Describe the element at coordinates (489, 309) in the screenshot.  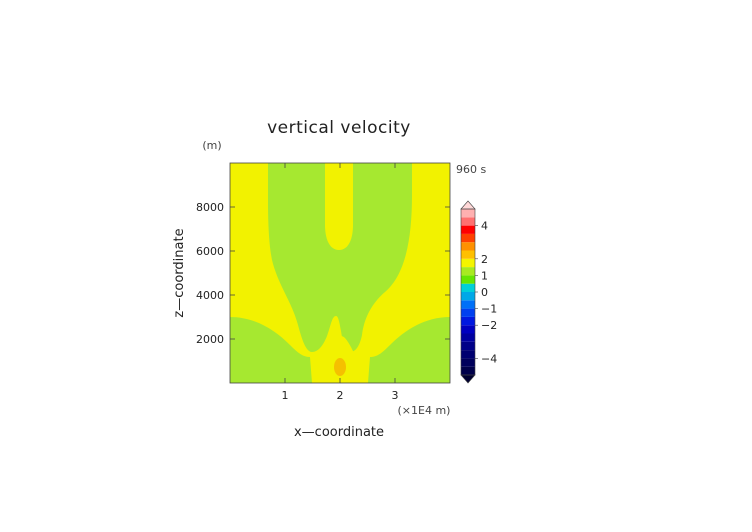
I see `colorbar-tick-label: −1` at that location.